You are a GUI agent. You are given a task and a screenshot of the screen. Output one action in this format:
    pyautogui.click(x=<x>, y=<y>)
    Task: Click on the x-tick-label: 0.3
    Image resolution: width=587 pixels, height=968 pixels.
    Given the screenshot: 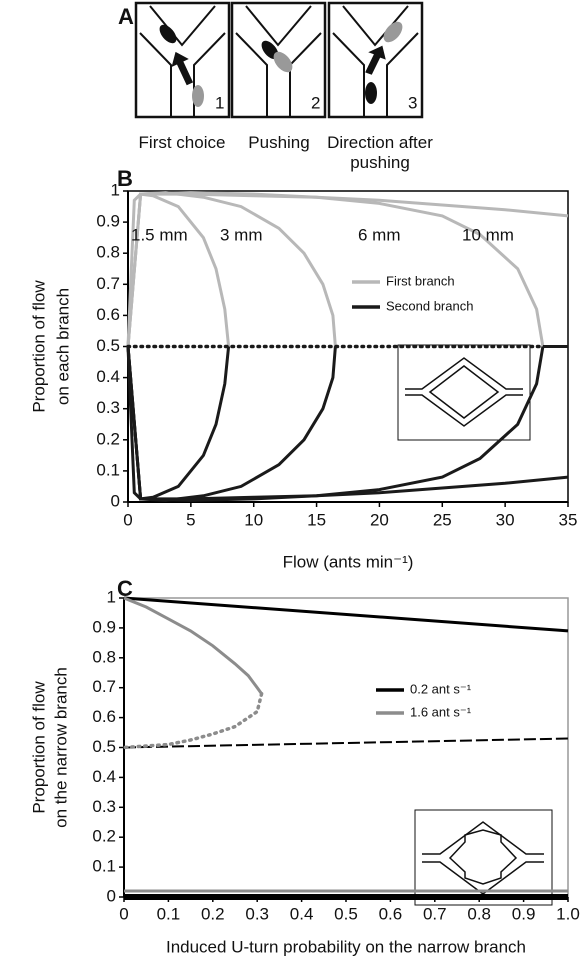 What is the action you would take?
    pyautogui.click(x=257, y=913)
    